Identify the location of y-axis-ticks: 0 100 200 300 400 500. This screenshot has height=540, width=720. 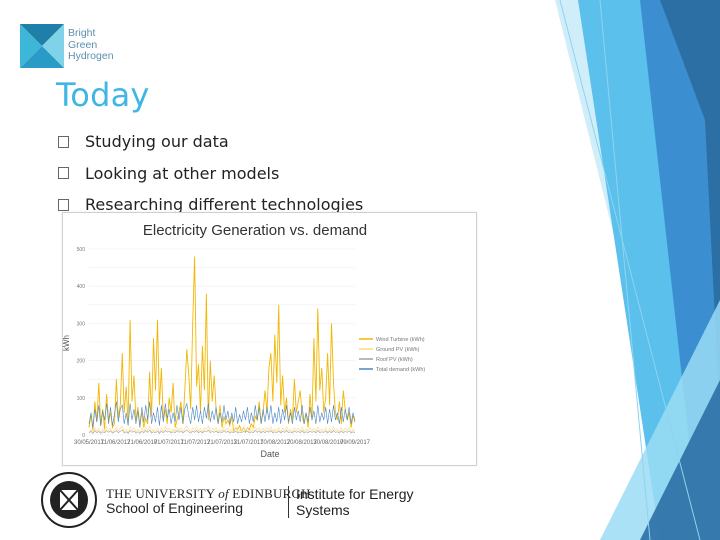
(81, 343).